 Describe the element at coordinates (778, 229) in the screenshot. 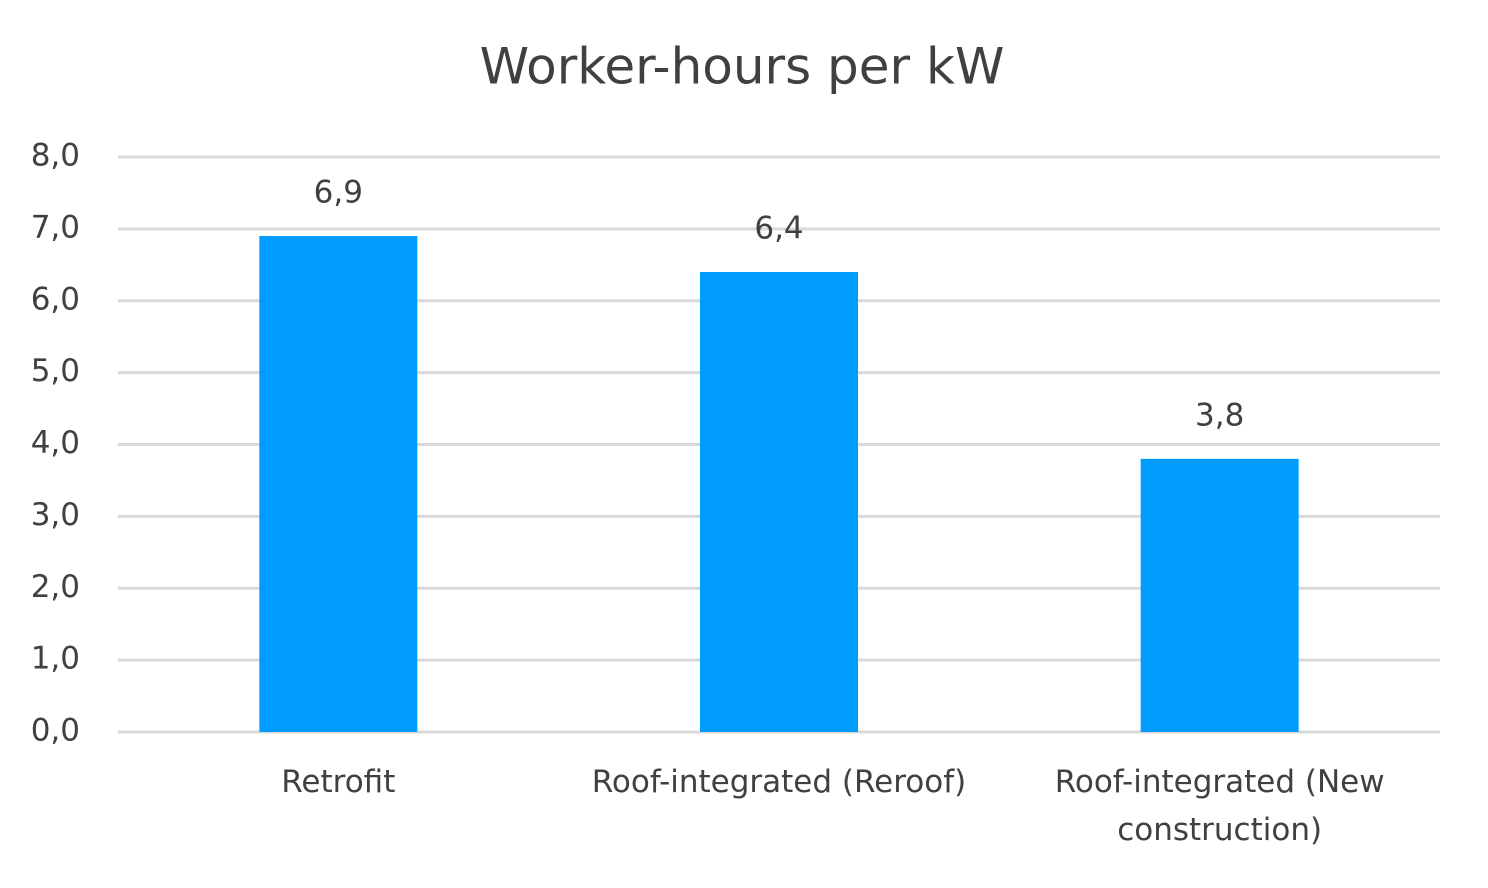

I see `data-label: 6,4` at that location.